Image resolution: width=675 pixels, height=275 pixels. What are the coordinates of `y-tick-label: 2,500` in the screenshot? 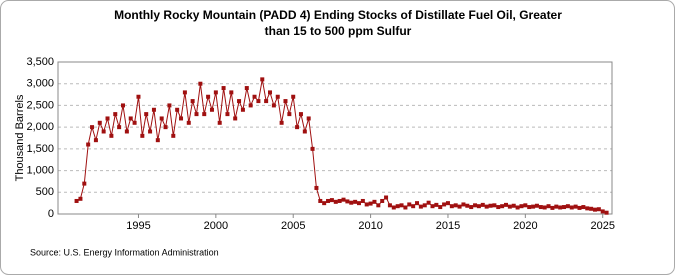 It's located at (40, 105).